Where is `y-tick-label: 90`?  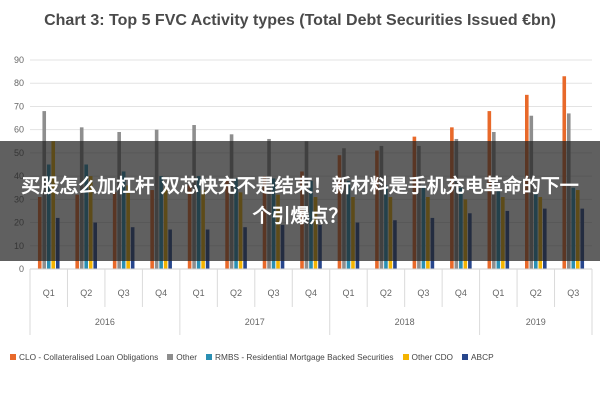
y-tick-label: 90 is located at coordinates (19, 60).